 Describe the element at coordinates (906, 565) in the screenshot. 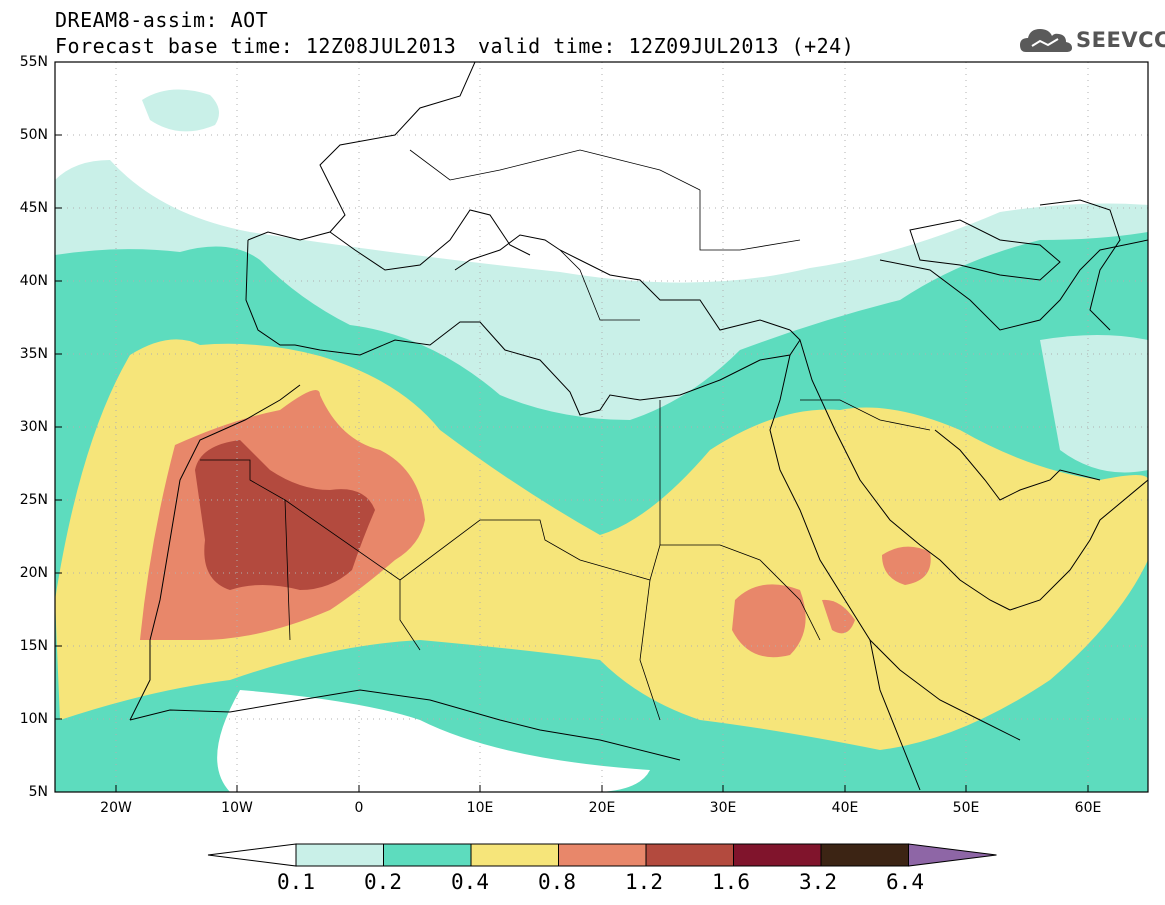

I see `aot-patch-0.8-arabia` at that location.